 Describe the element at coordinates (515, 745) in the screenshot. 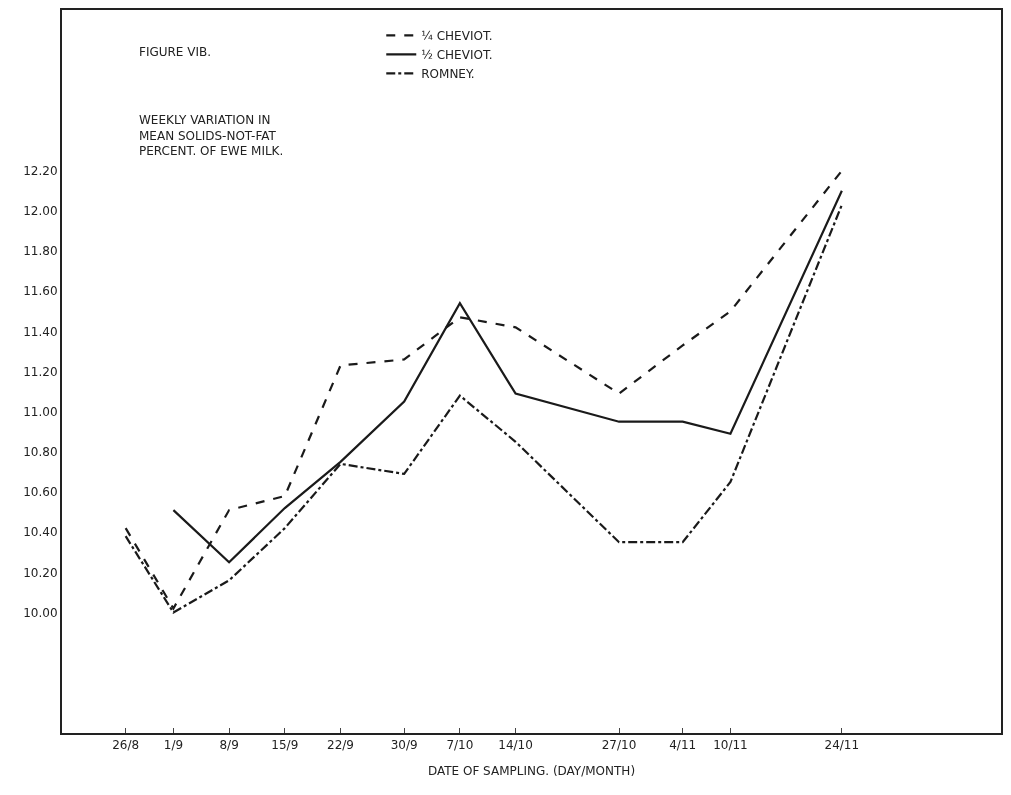

I see `x-tick-label: 14/10` at that location.